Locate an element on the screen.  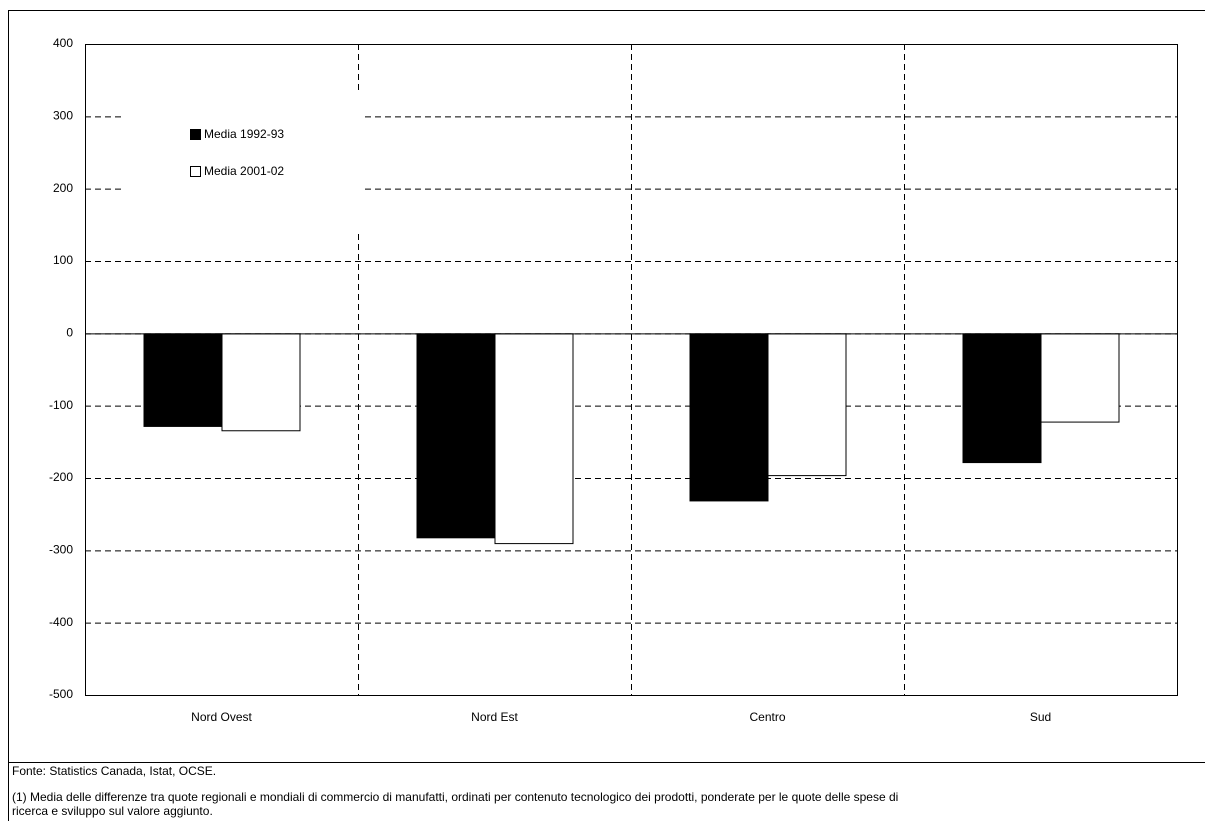
x-tick-label: Sud is located at coordinates (1040, 717).